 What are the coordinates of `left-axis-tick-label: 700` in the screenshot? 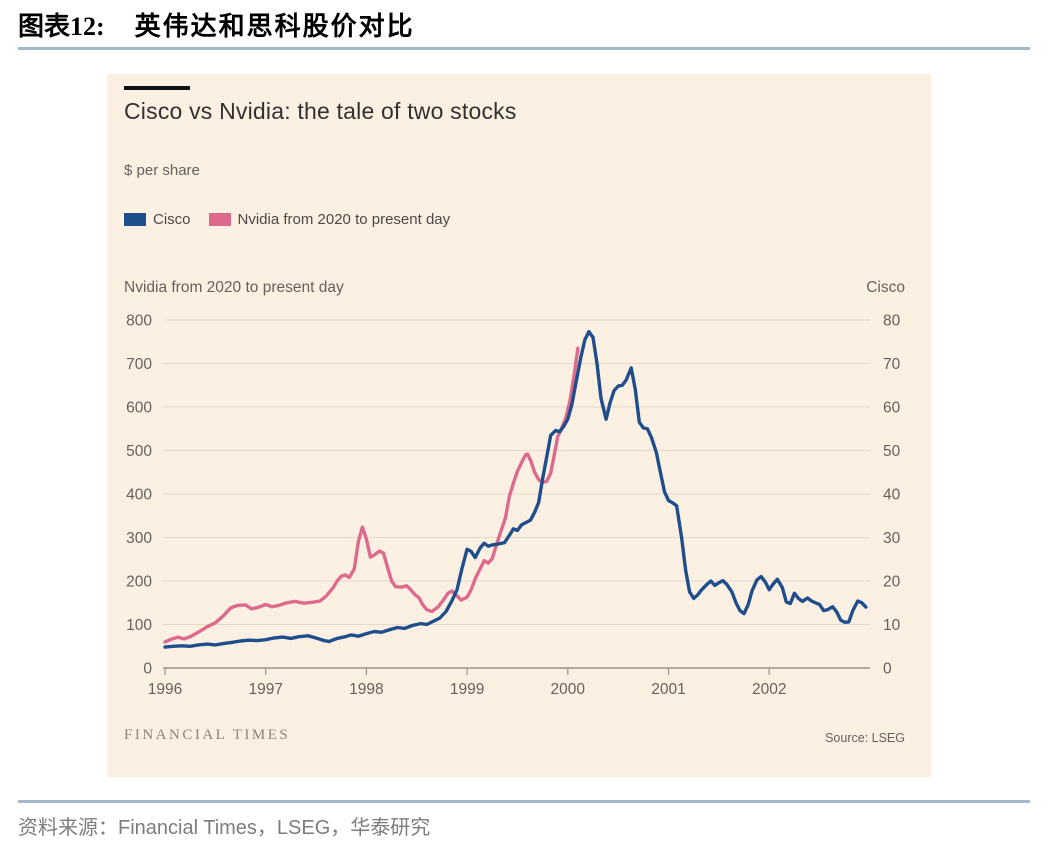 It's located at (139, 364).